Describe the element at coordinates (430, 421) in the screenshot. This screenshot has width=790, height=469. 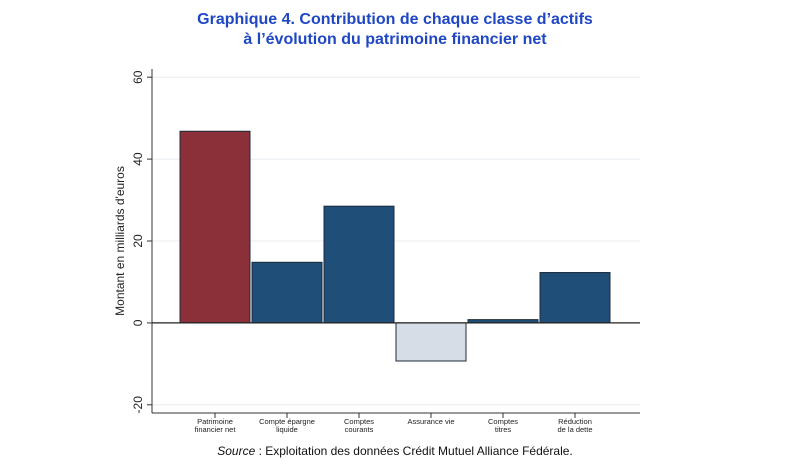
I see `x-tick-label: Assurance vie` at that location.